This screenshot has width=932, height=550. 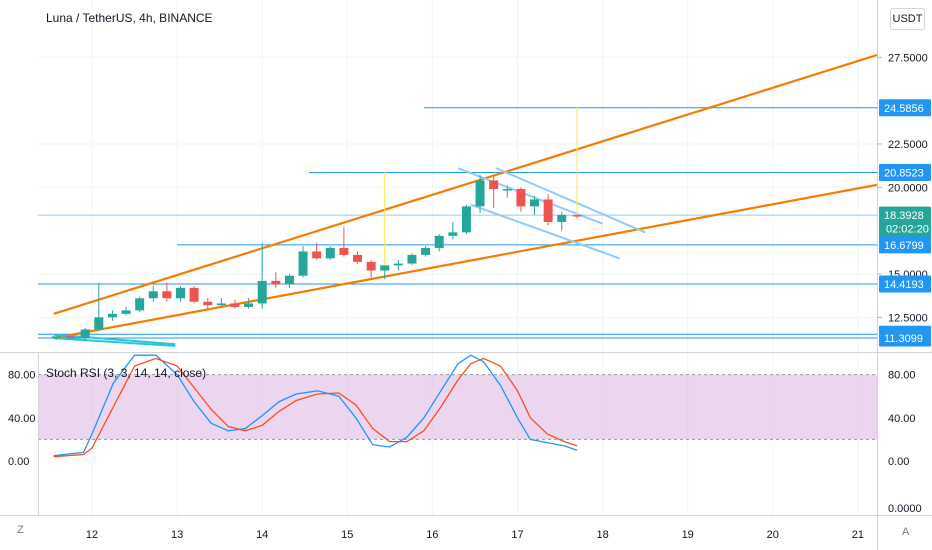 What do you see at coordinates (904, 216) in the screenshot?
I see `price-label: 18.3928` at bounding box center [904, 216].